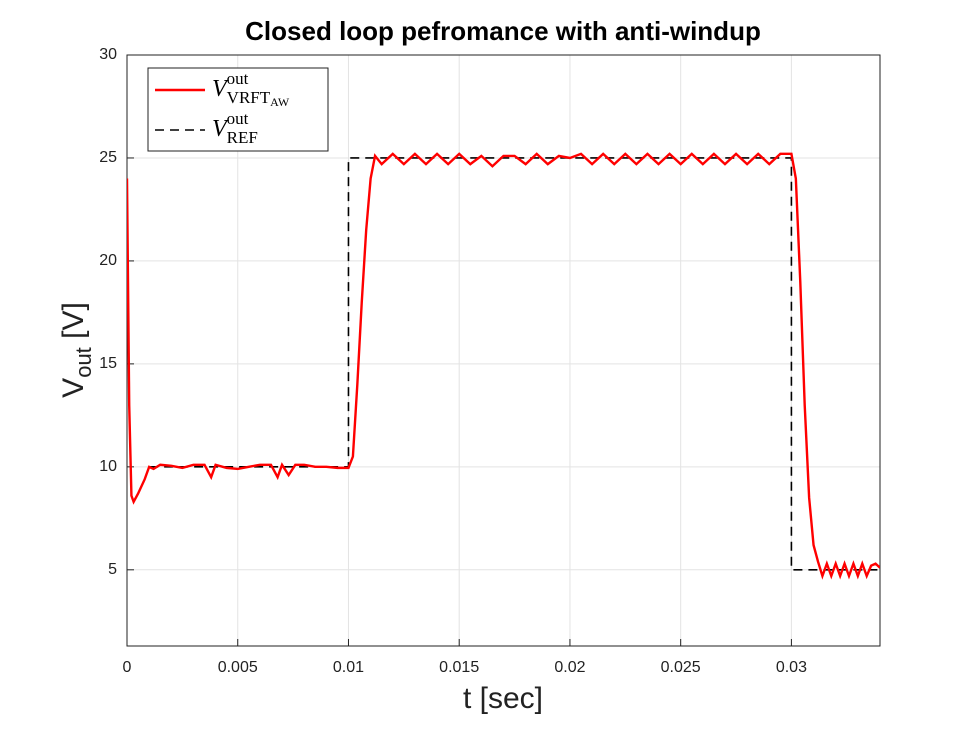 The image size is (972, 729). Describe the element at coordinates (503, 698) in the screenshot. I see `x-axis-label: t [sec]` at that location.